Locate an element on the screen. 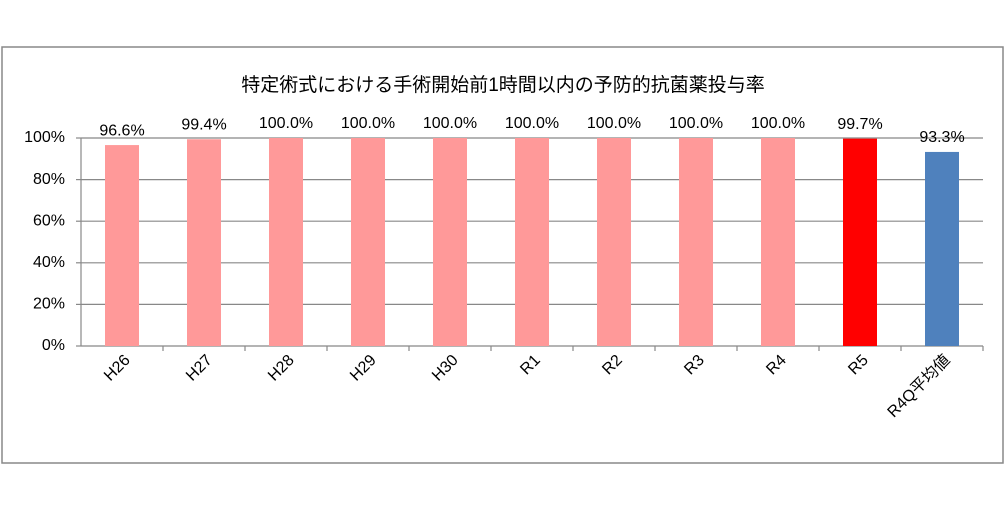  value-label: 99.7% is located at coordinates (859, 124).